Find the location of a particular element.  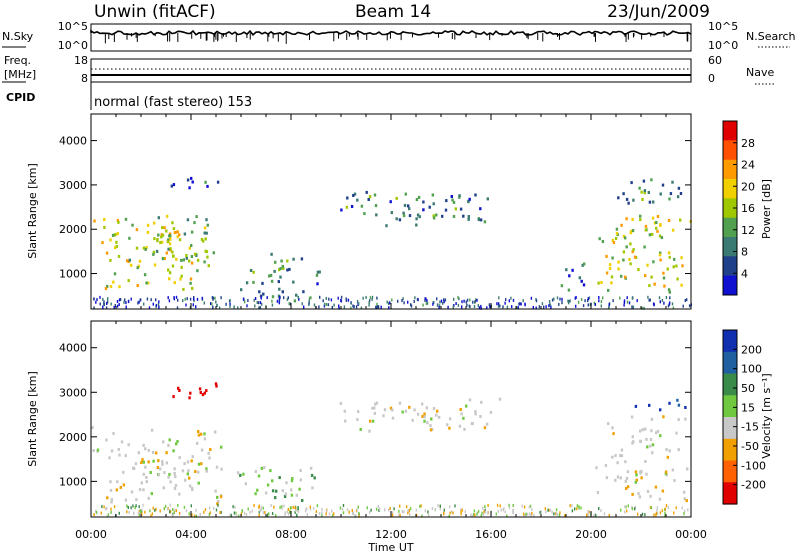

power-colorbar-ticks: 28 24 20 16 12 8 4 is located at coordinates (744, 208).